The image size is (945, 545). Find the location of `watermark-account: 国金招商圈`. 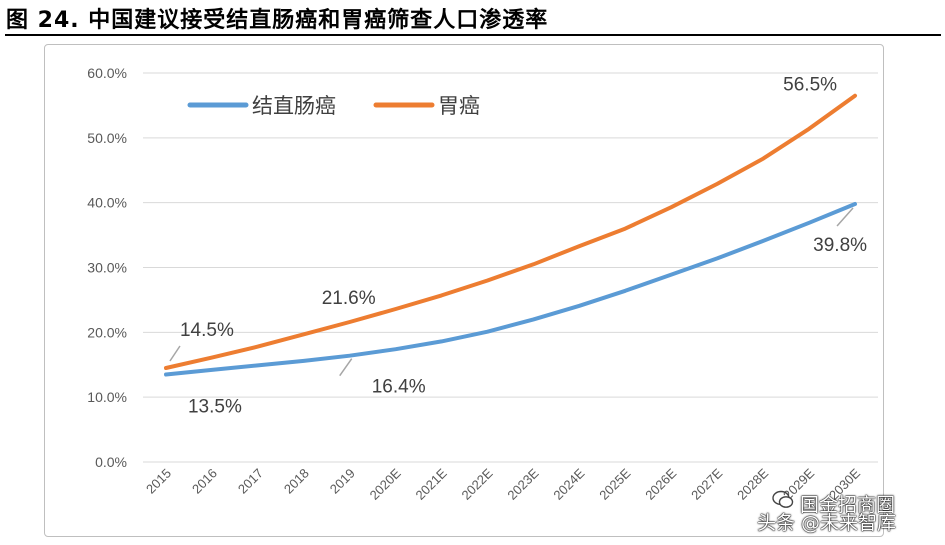

watermark-account: 国金招商圈 is located at coordinates (848, 505).